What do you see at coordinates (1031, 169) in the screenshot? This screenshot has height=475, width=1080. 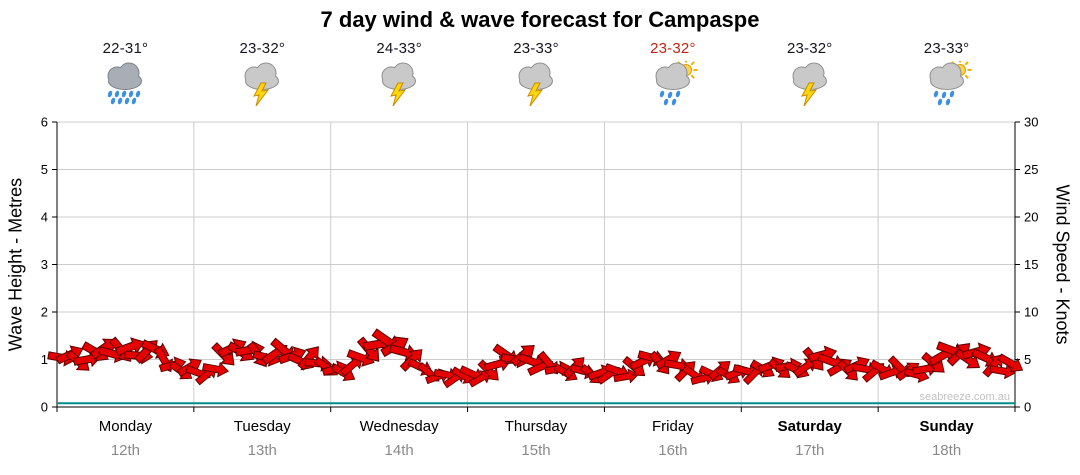 I see `right-tick-label: 25` at bounding box center [1031, 169].